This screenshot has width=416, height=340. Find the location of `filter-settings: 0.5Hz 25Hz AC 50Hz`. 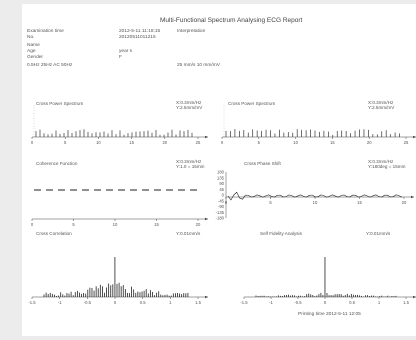

filter-settings: 0.5Hz 25Hz AC 50Hz is located at coordinates (50, 65).